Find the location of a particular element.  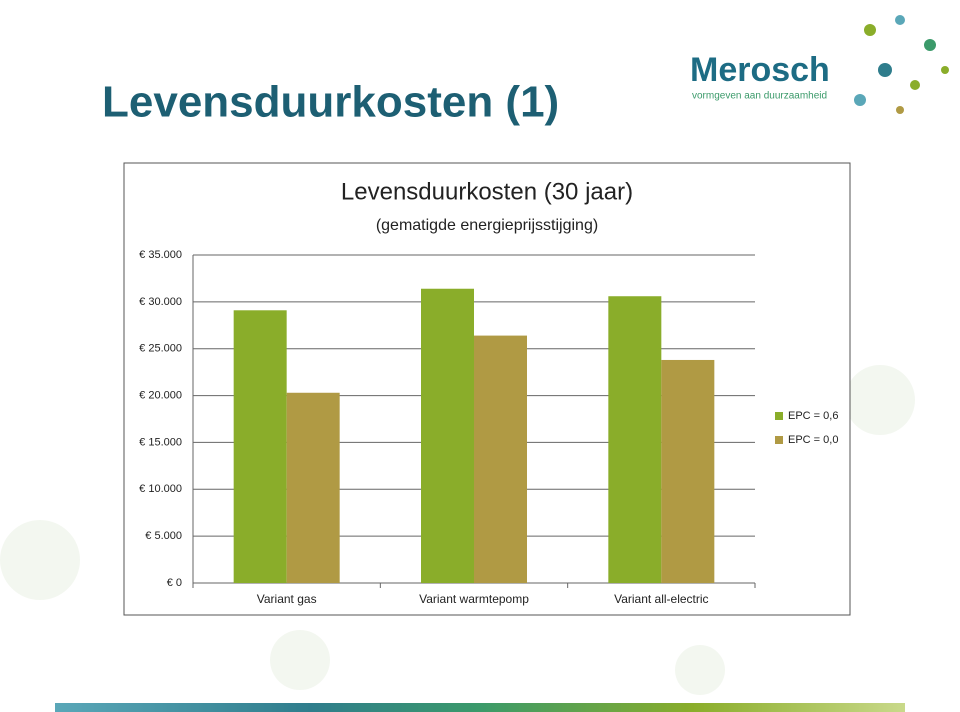

legend-label: EPC = 0,6 is located at coordinates (813, 416).